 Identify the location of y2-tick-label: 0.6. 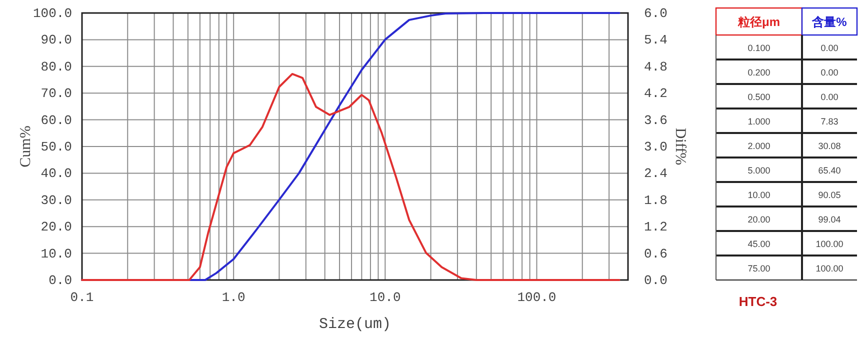
(656, 254).